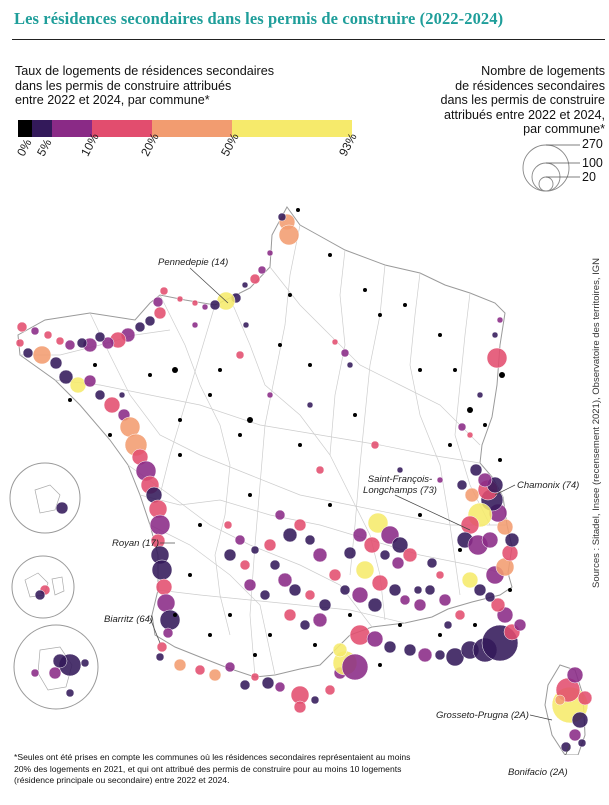 The width and height of the screenshot is (609, 805). I want to click on inset-reunion, so click(45, 498).